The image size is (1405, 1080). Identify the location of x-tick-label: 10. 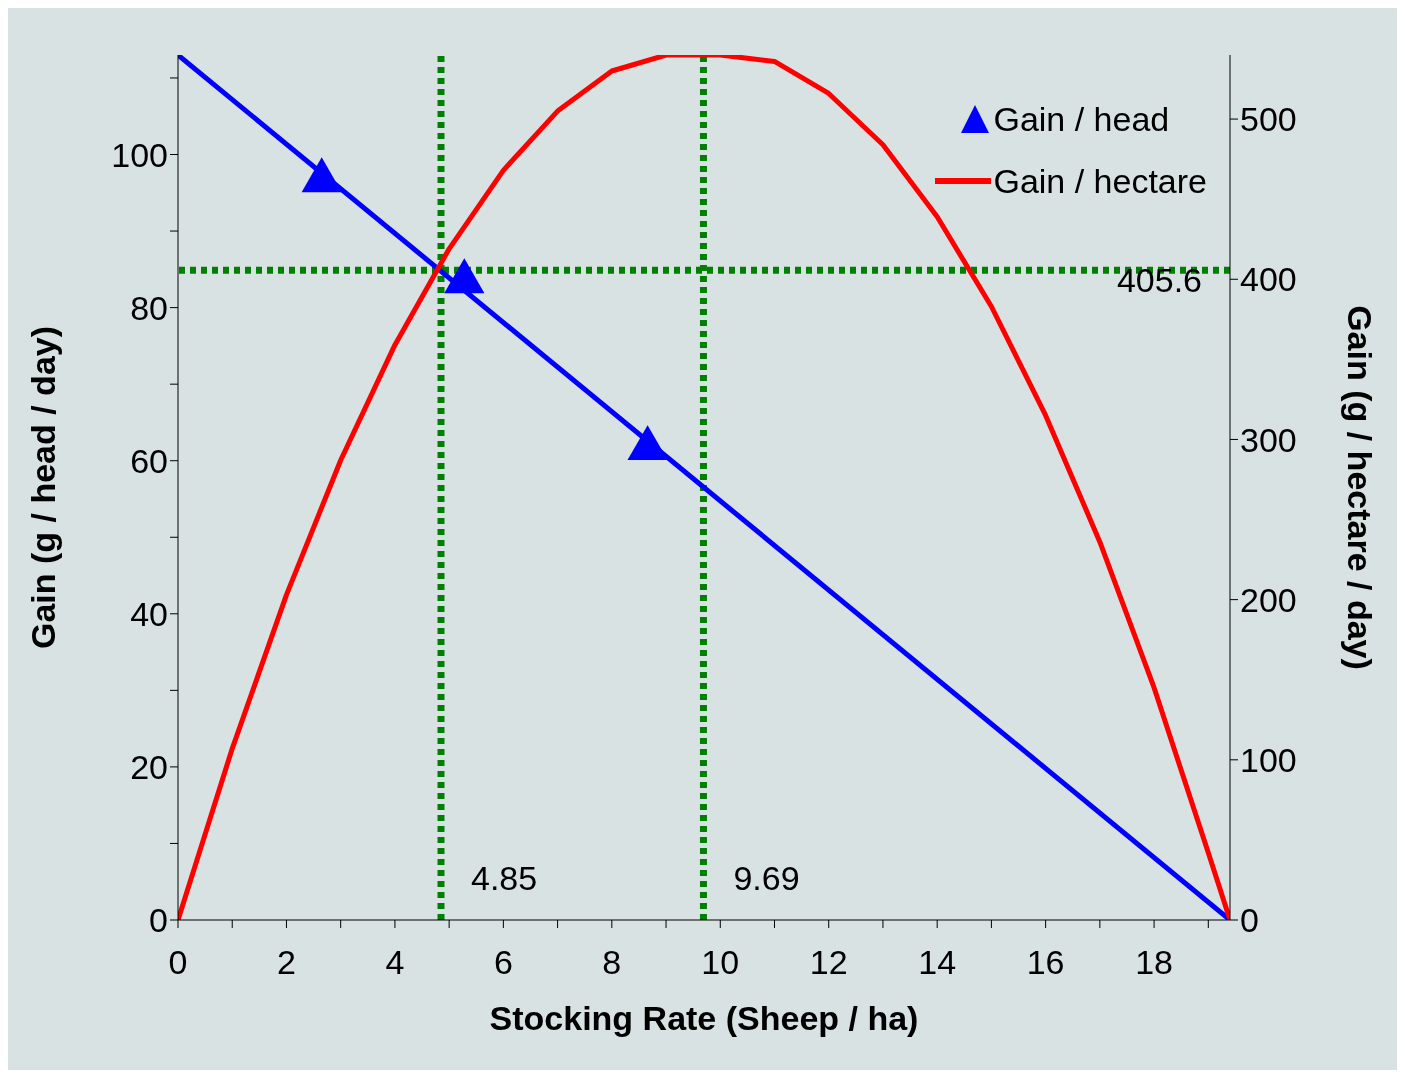
(720, 962).